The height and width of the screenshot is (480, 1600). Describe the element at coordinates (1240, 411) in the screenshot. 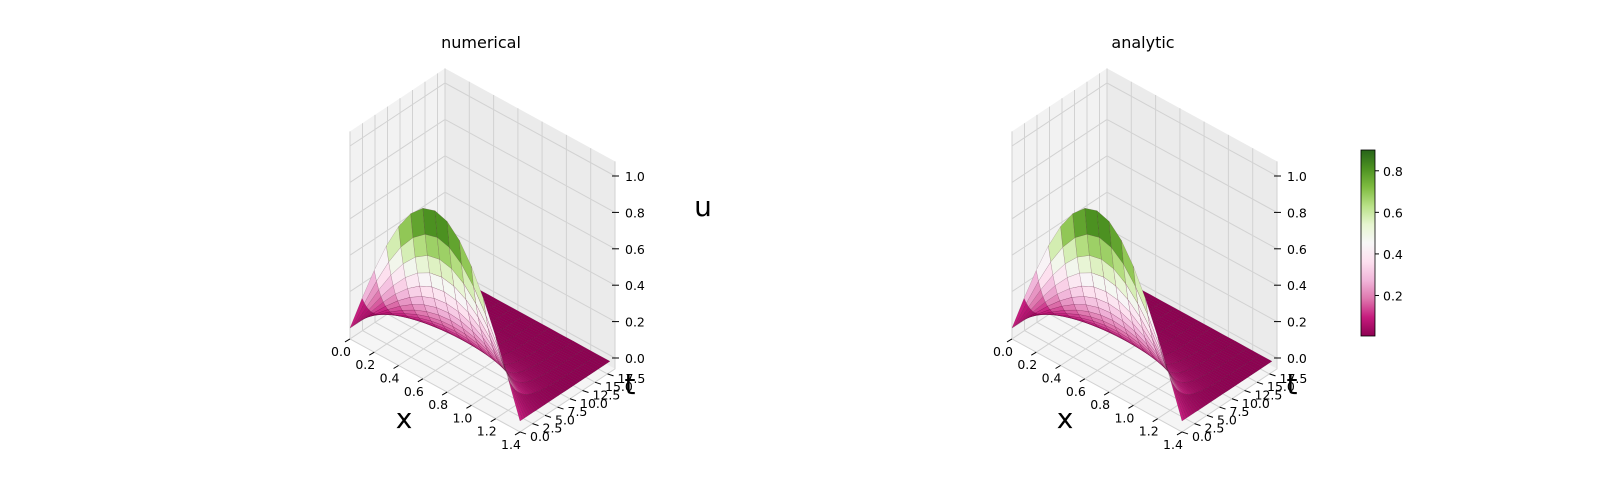

I see `t-tick-label: 7.5` at that location.